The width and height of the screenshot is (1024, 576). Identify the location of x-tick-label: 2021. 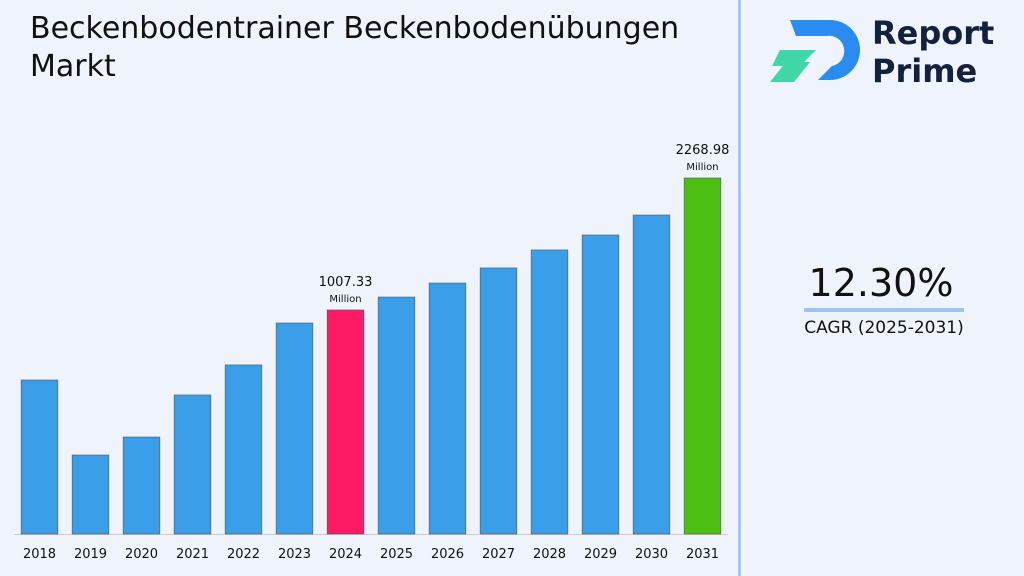
(192, 554).